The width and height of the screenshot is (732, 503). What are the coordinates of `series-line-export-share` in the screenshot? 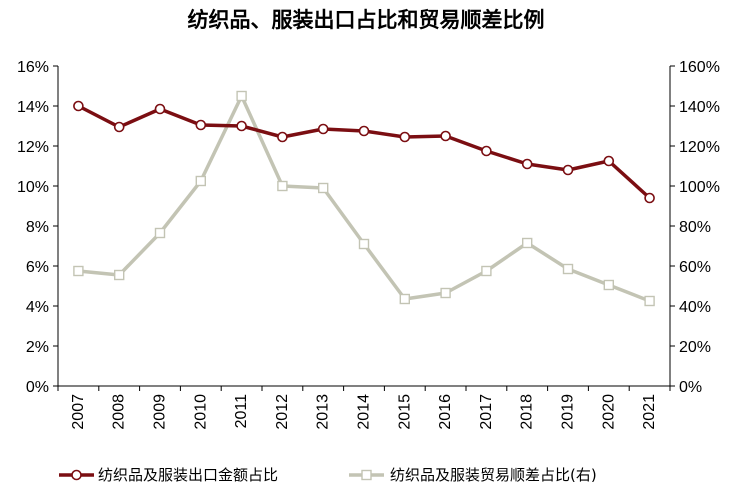 It's located at (364, 152).